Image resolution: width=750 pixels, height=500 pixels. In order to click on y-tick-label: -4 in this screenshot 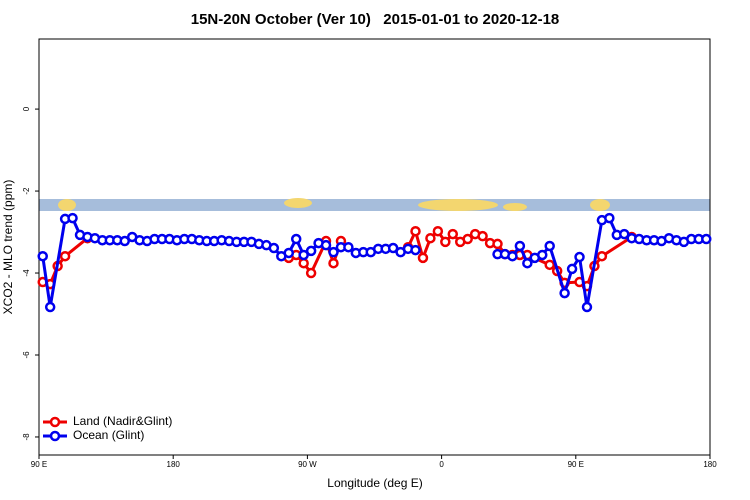, I will do `click(26, 273)`.